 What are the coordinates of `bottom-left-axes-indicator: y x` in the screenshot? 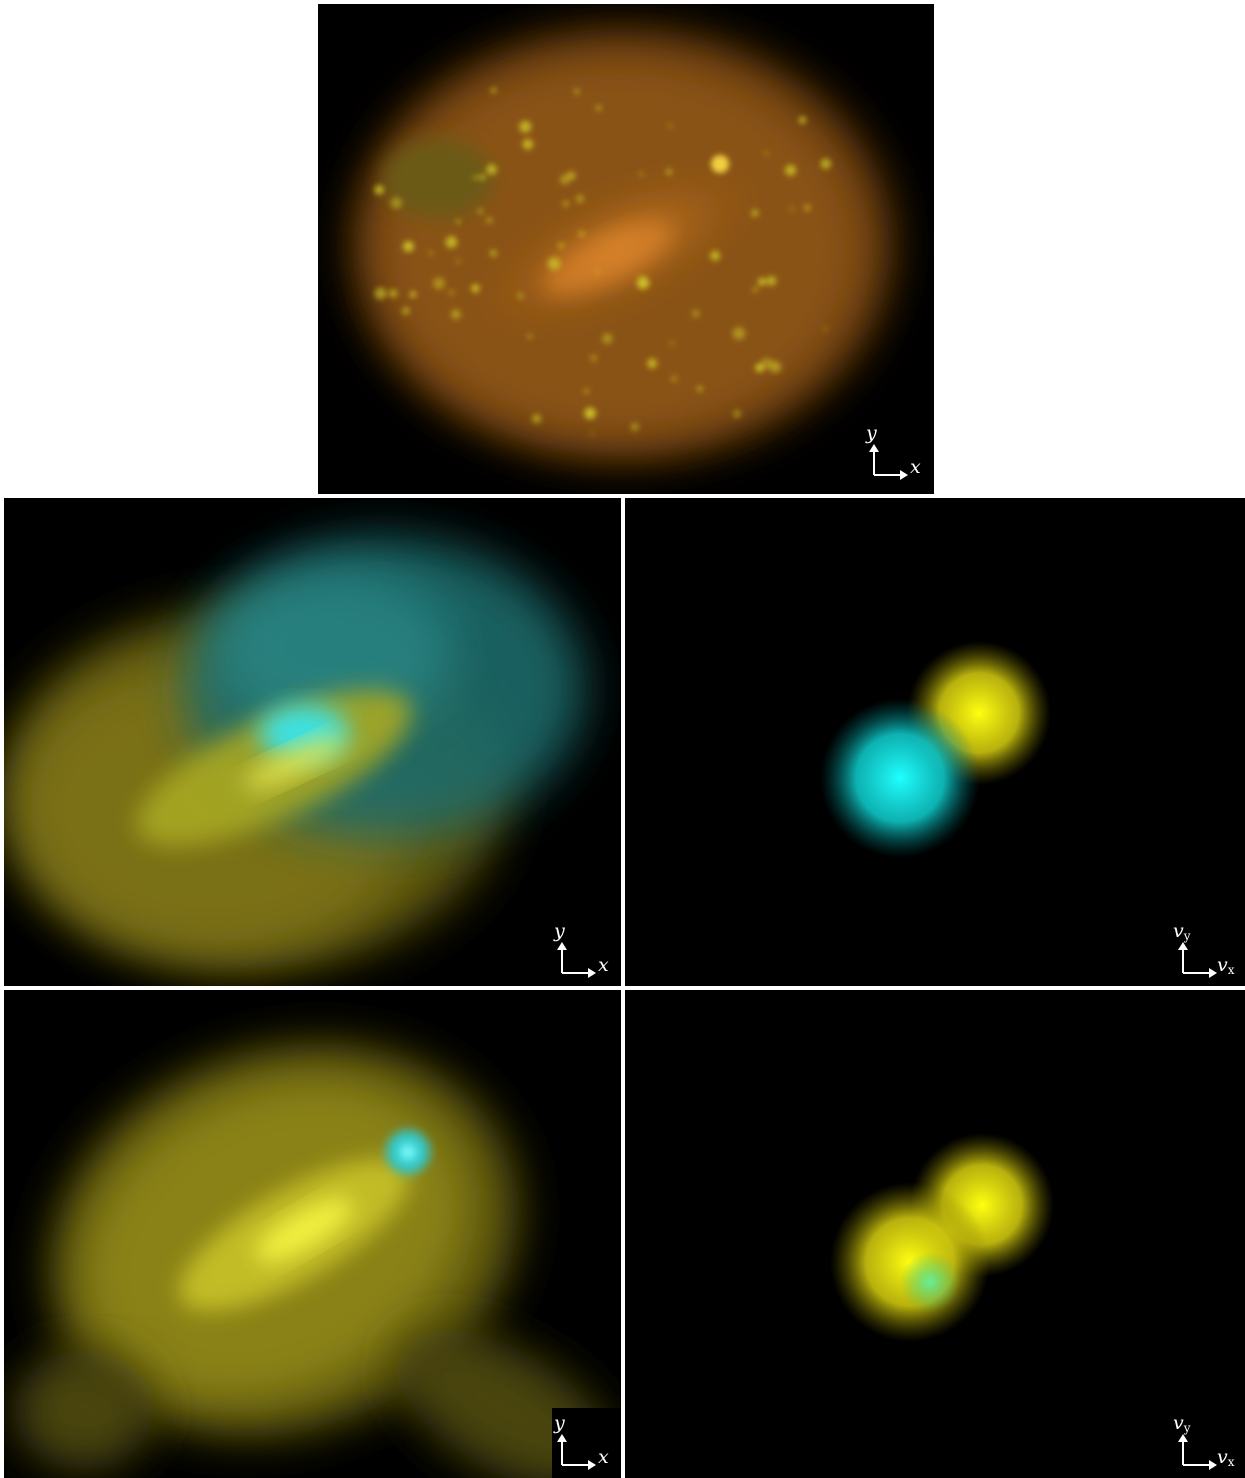 It's located at (586, 1442).